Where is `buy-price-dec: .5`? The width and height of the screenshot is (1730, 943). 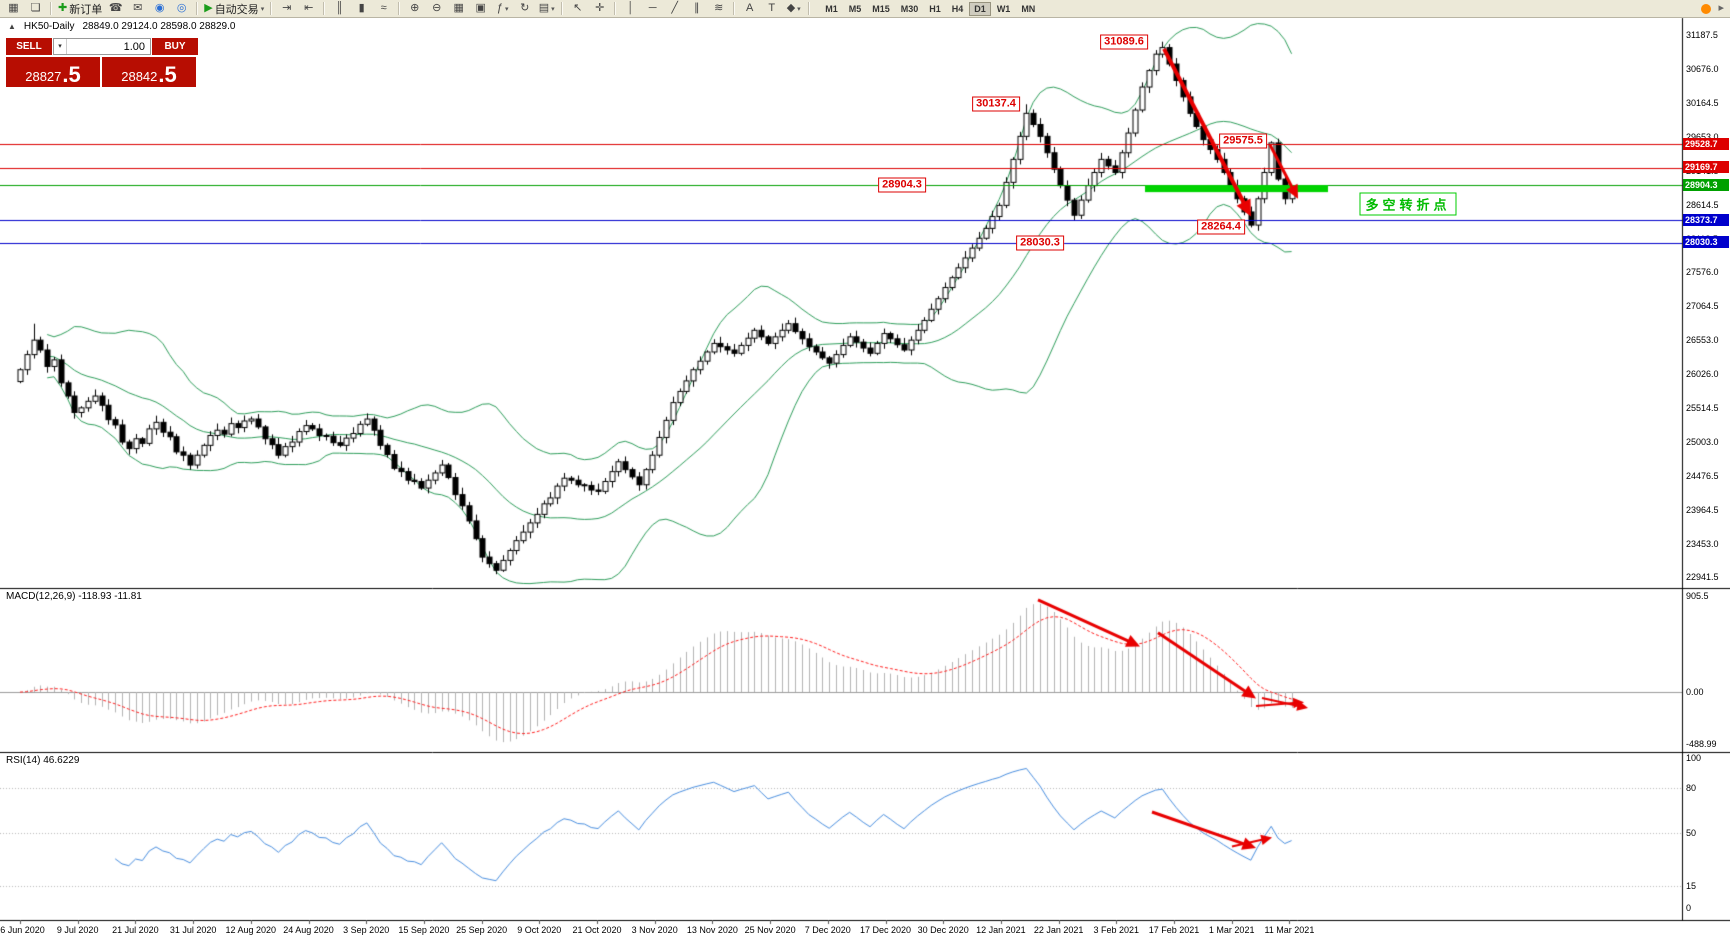
buy-price-dec: .5 is located at coordinates (167, 74).